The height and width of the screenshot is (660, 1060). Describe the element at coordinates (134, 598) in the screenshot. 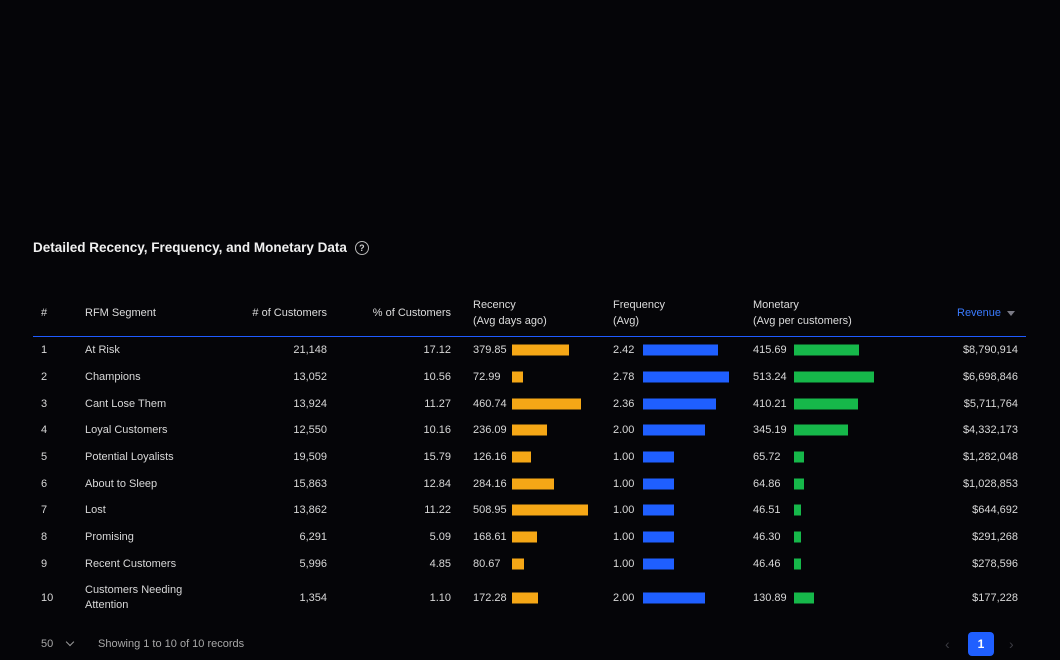

I see `row-segment: Customers Needing Attention` at that location.